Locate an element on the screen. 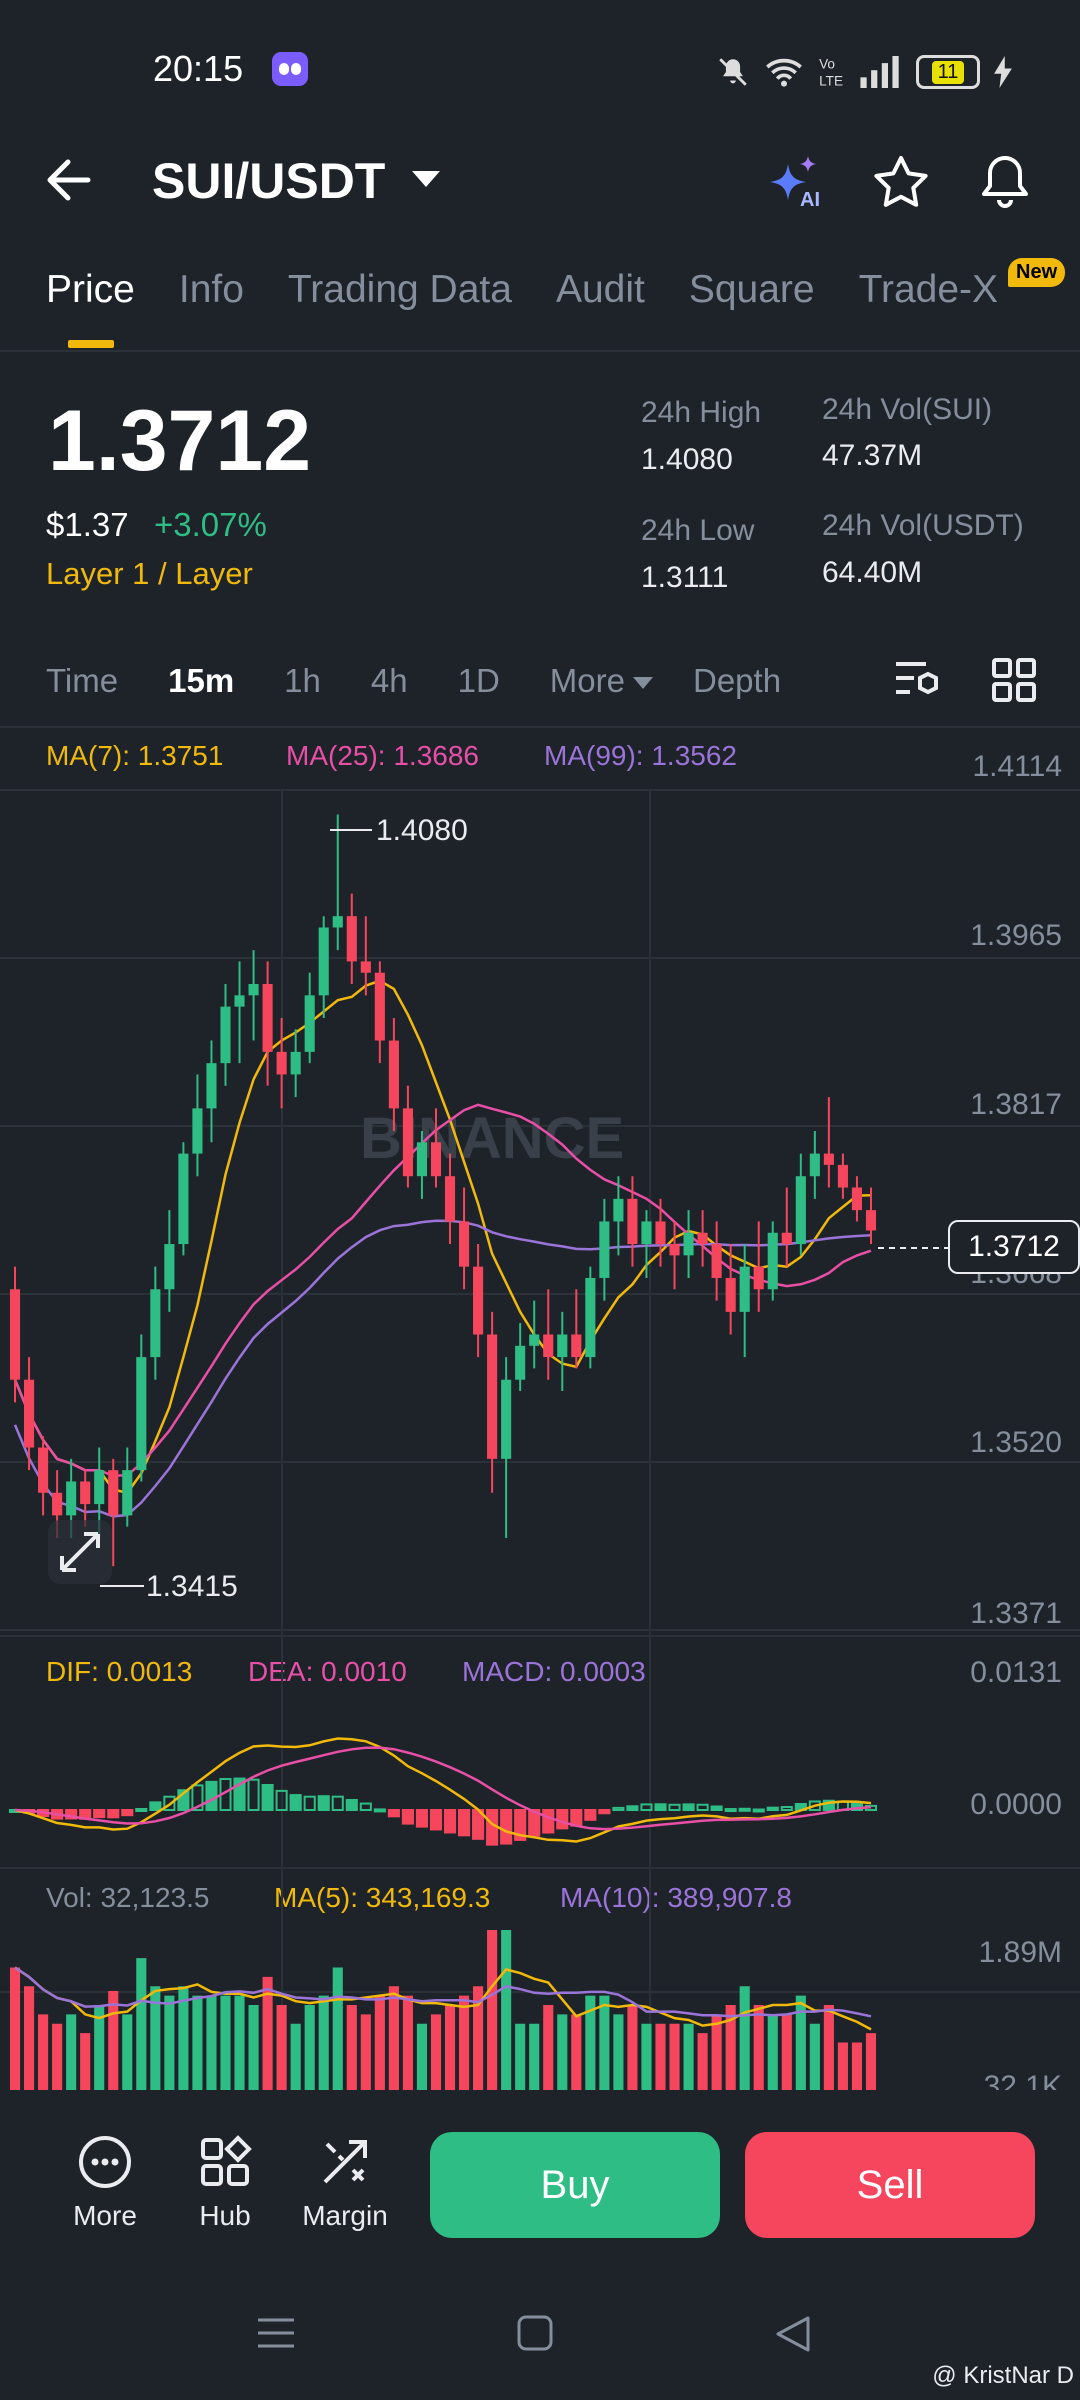 The image size is (1080, 2400). axis-tick: 1.3371 is located at coordinates (1016, 1613).